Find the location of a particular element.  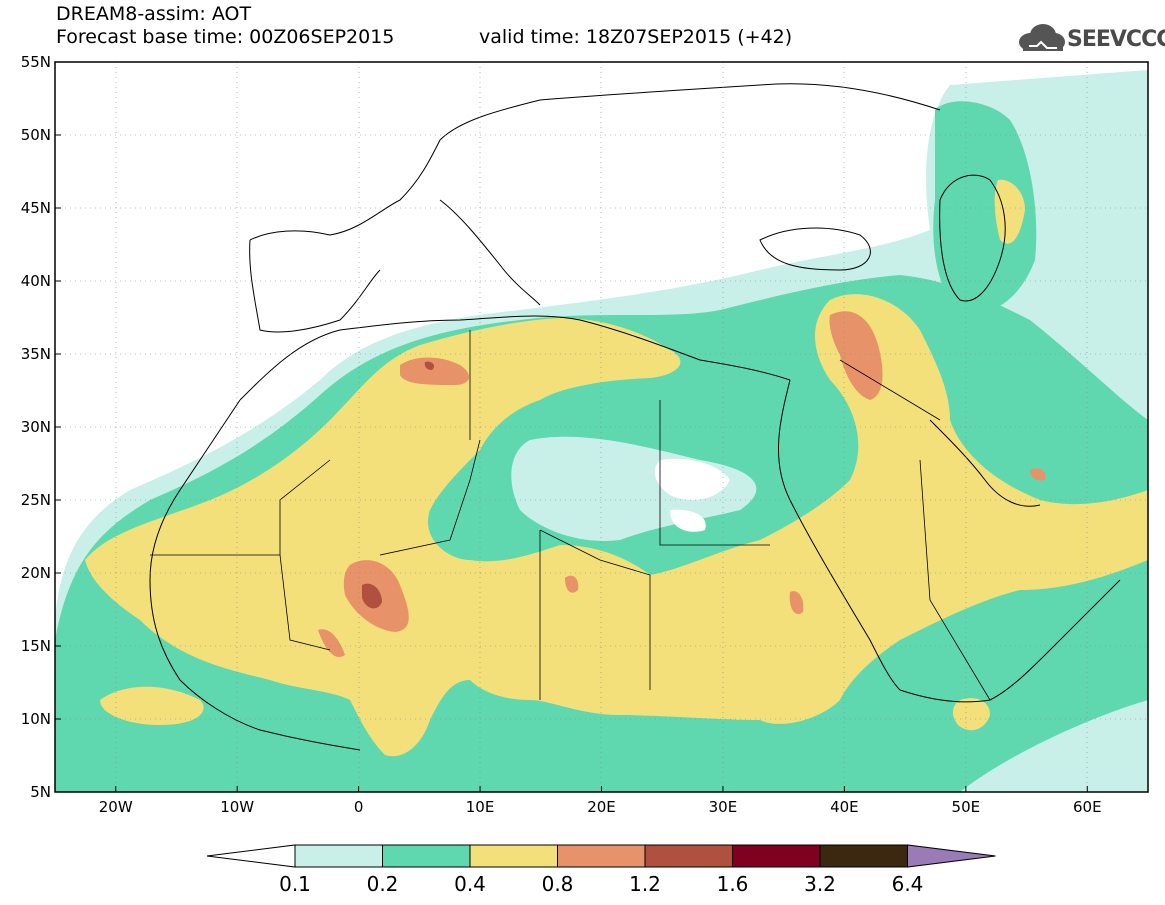

lat-tick-label: 35N is located at coordinates (36, 354).